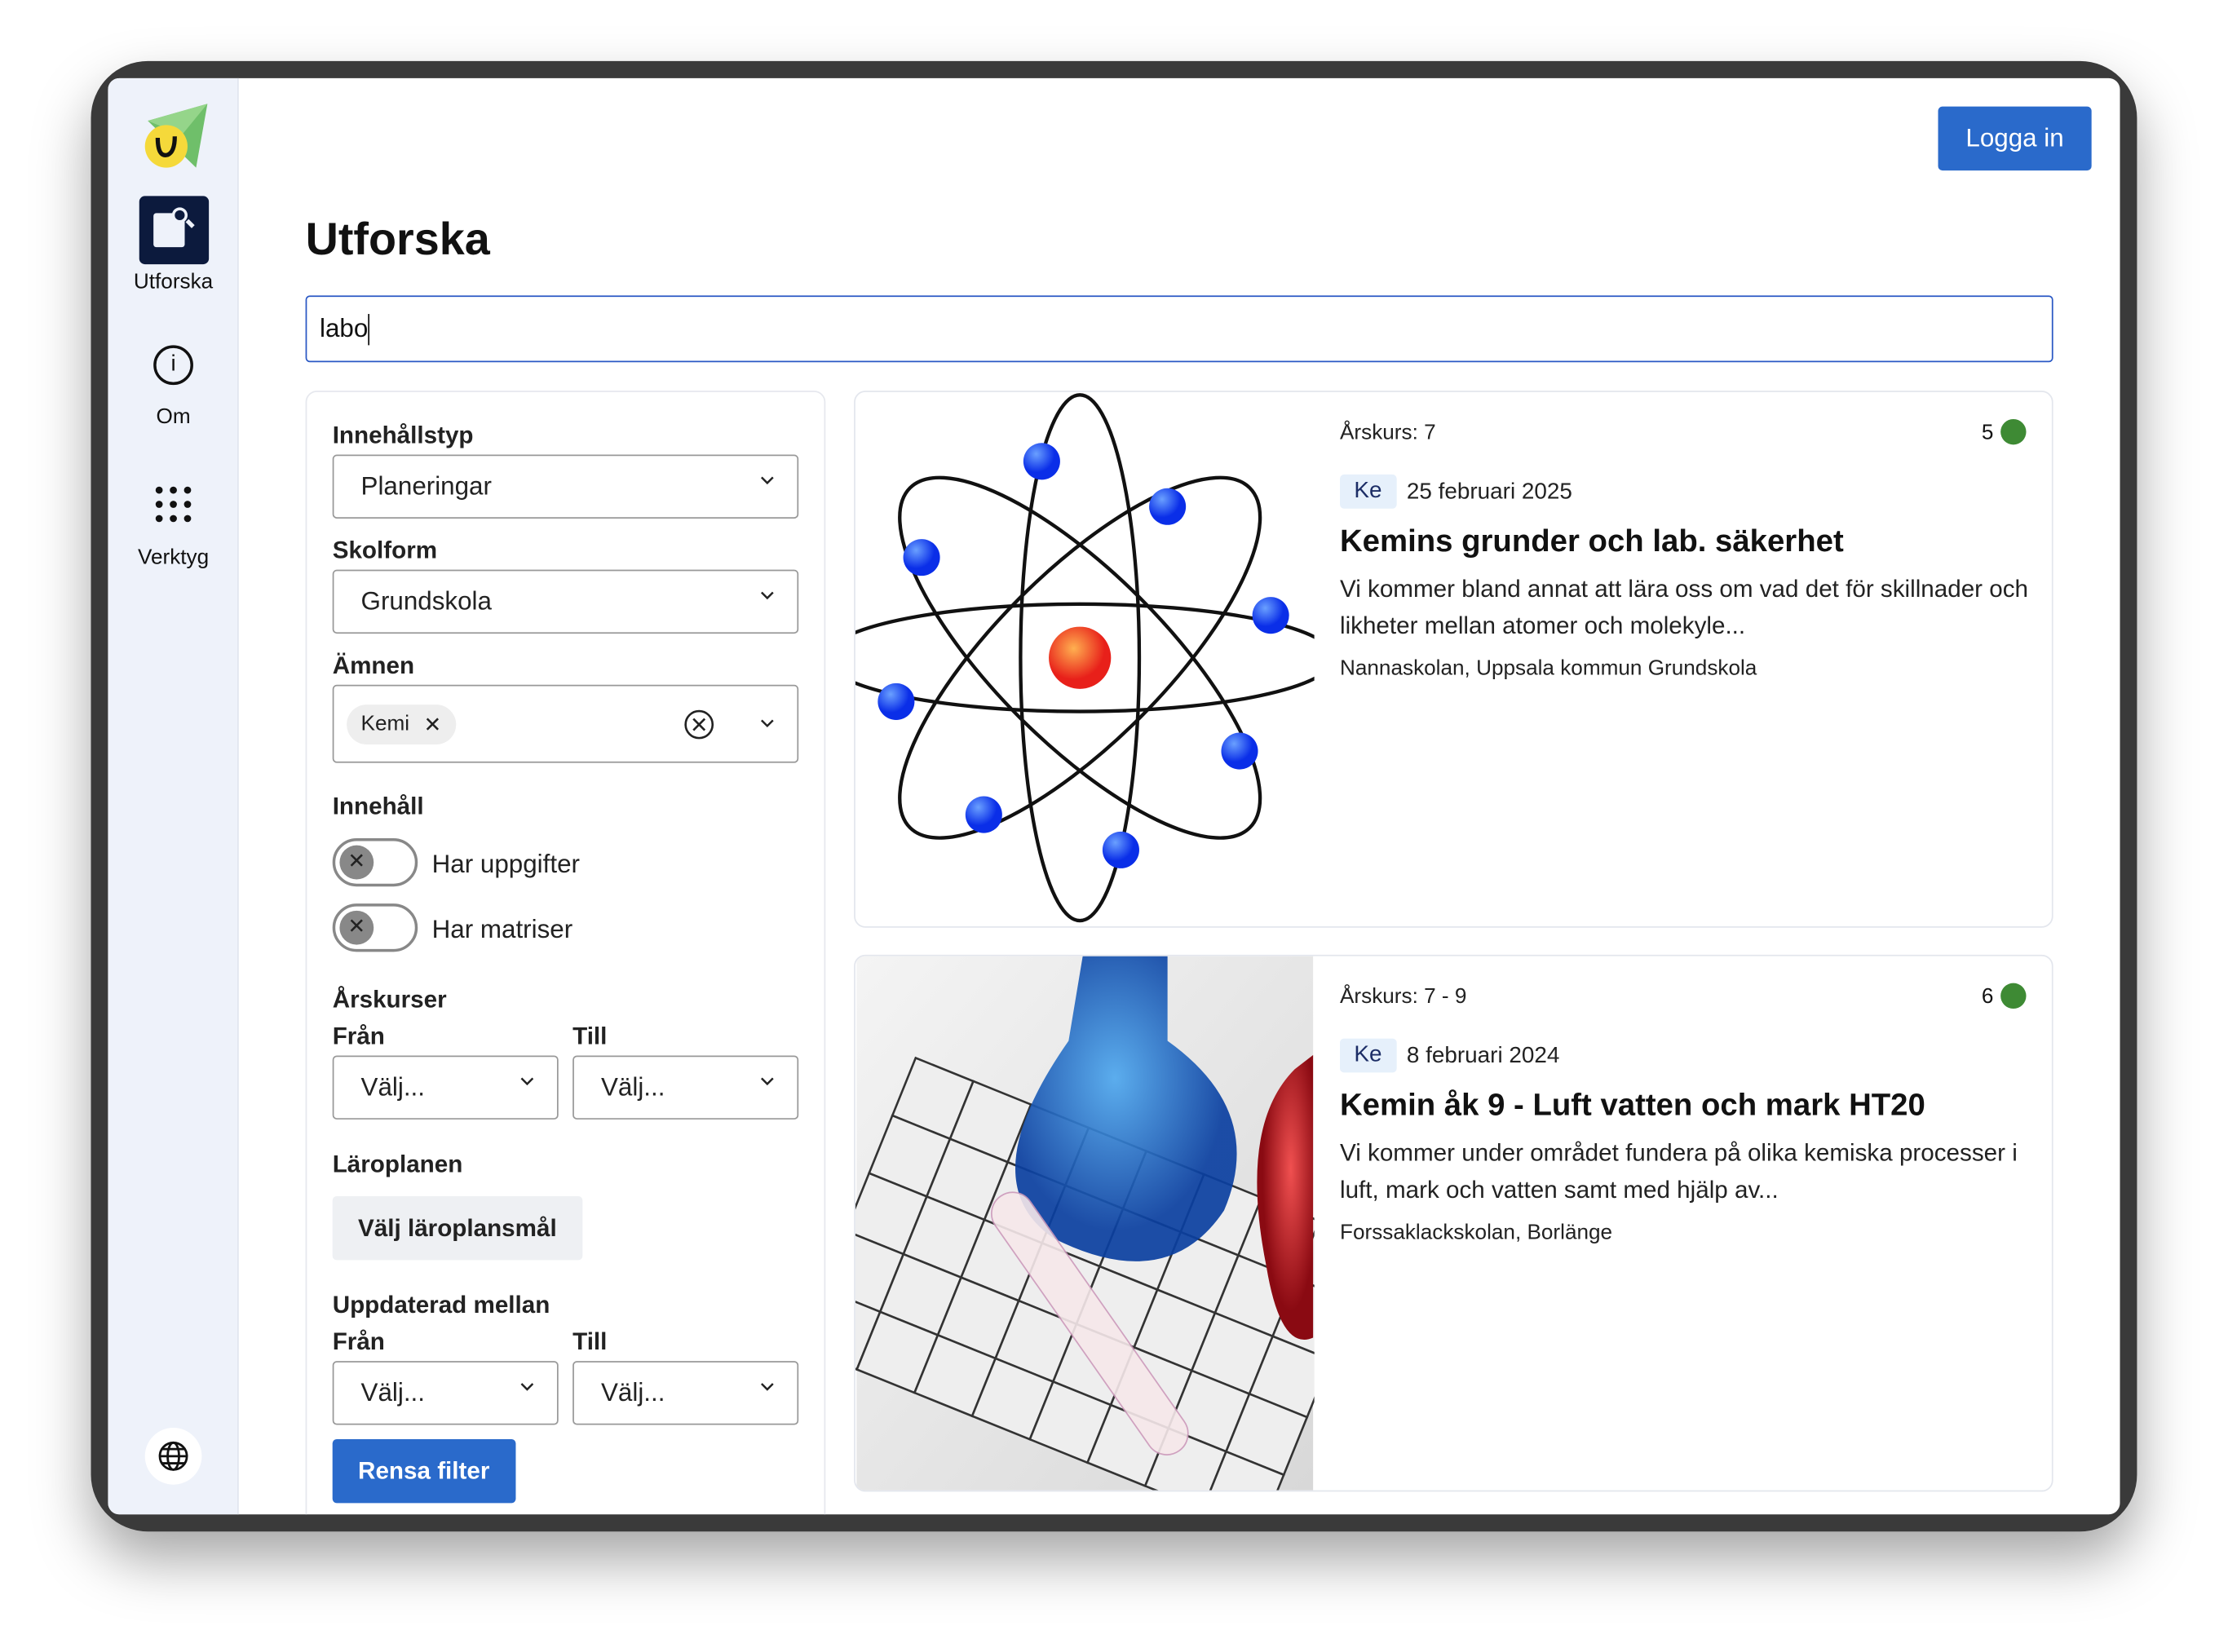  I want to click on globe-icon, so click(173, 1456).